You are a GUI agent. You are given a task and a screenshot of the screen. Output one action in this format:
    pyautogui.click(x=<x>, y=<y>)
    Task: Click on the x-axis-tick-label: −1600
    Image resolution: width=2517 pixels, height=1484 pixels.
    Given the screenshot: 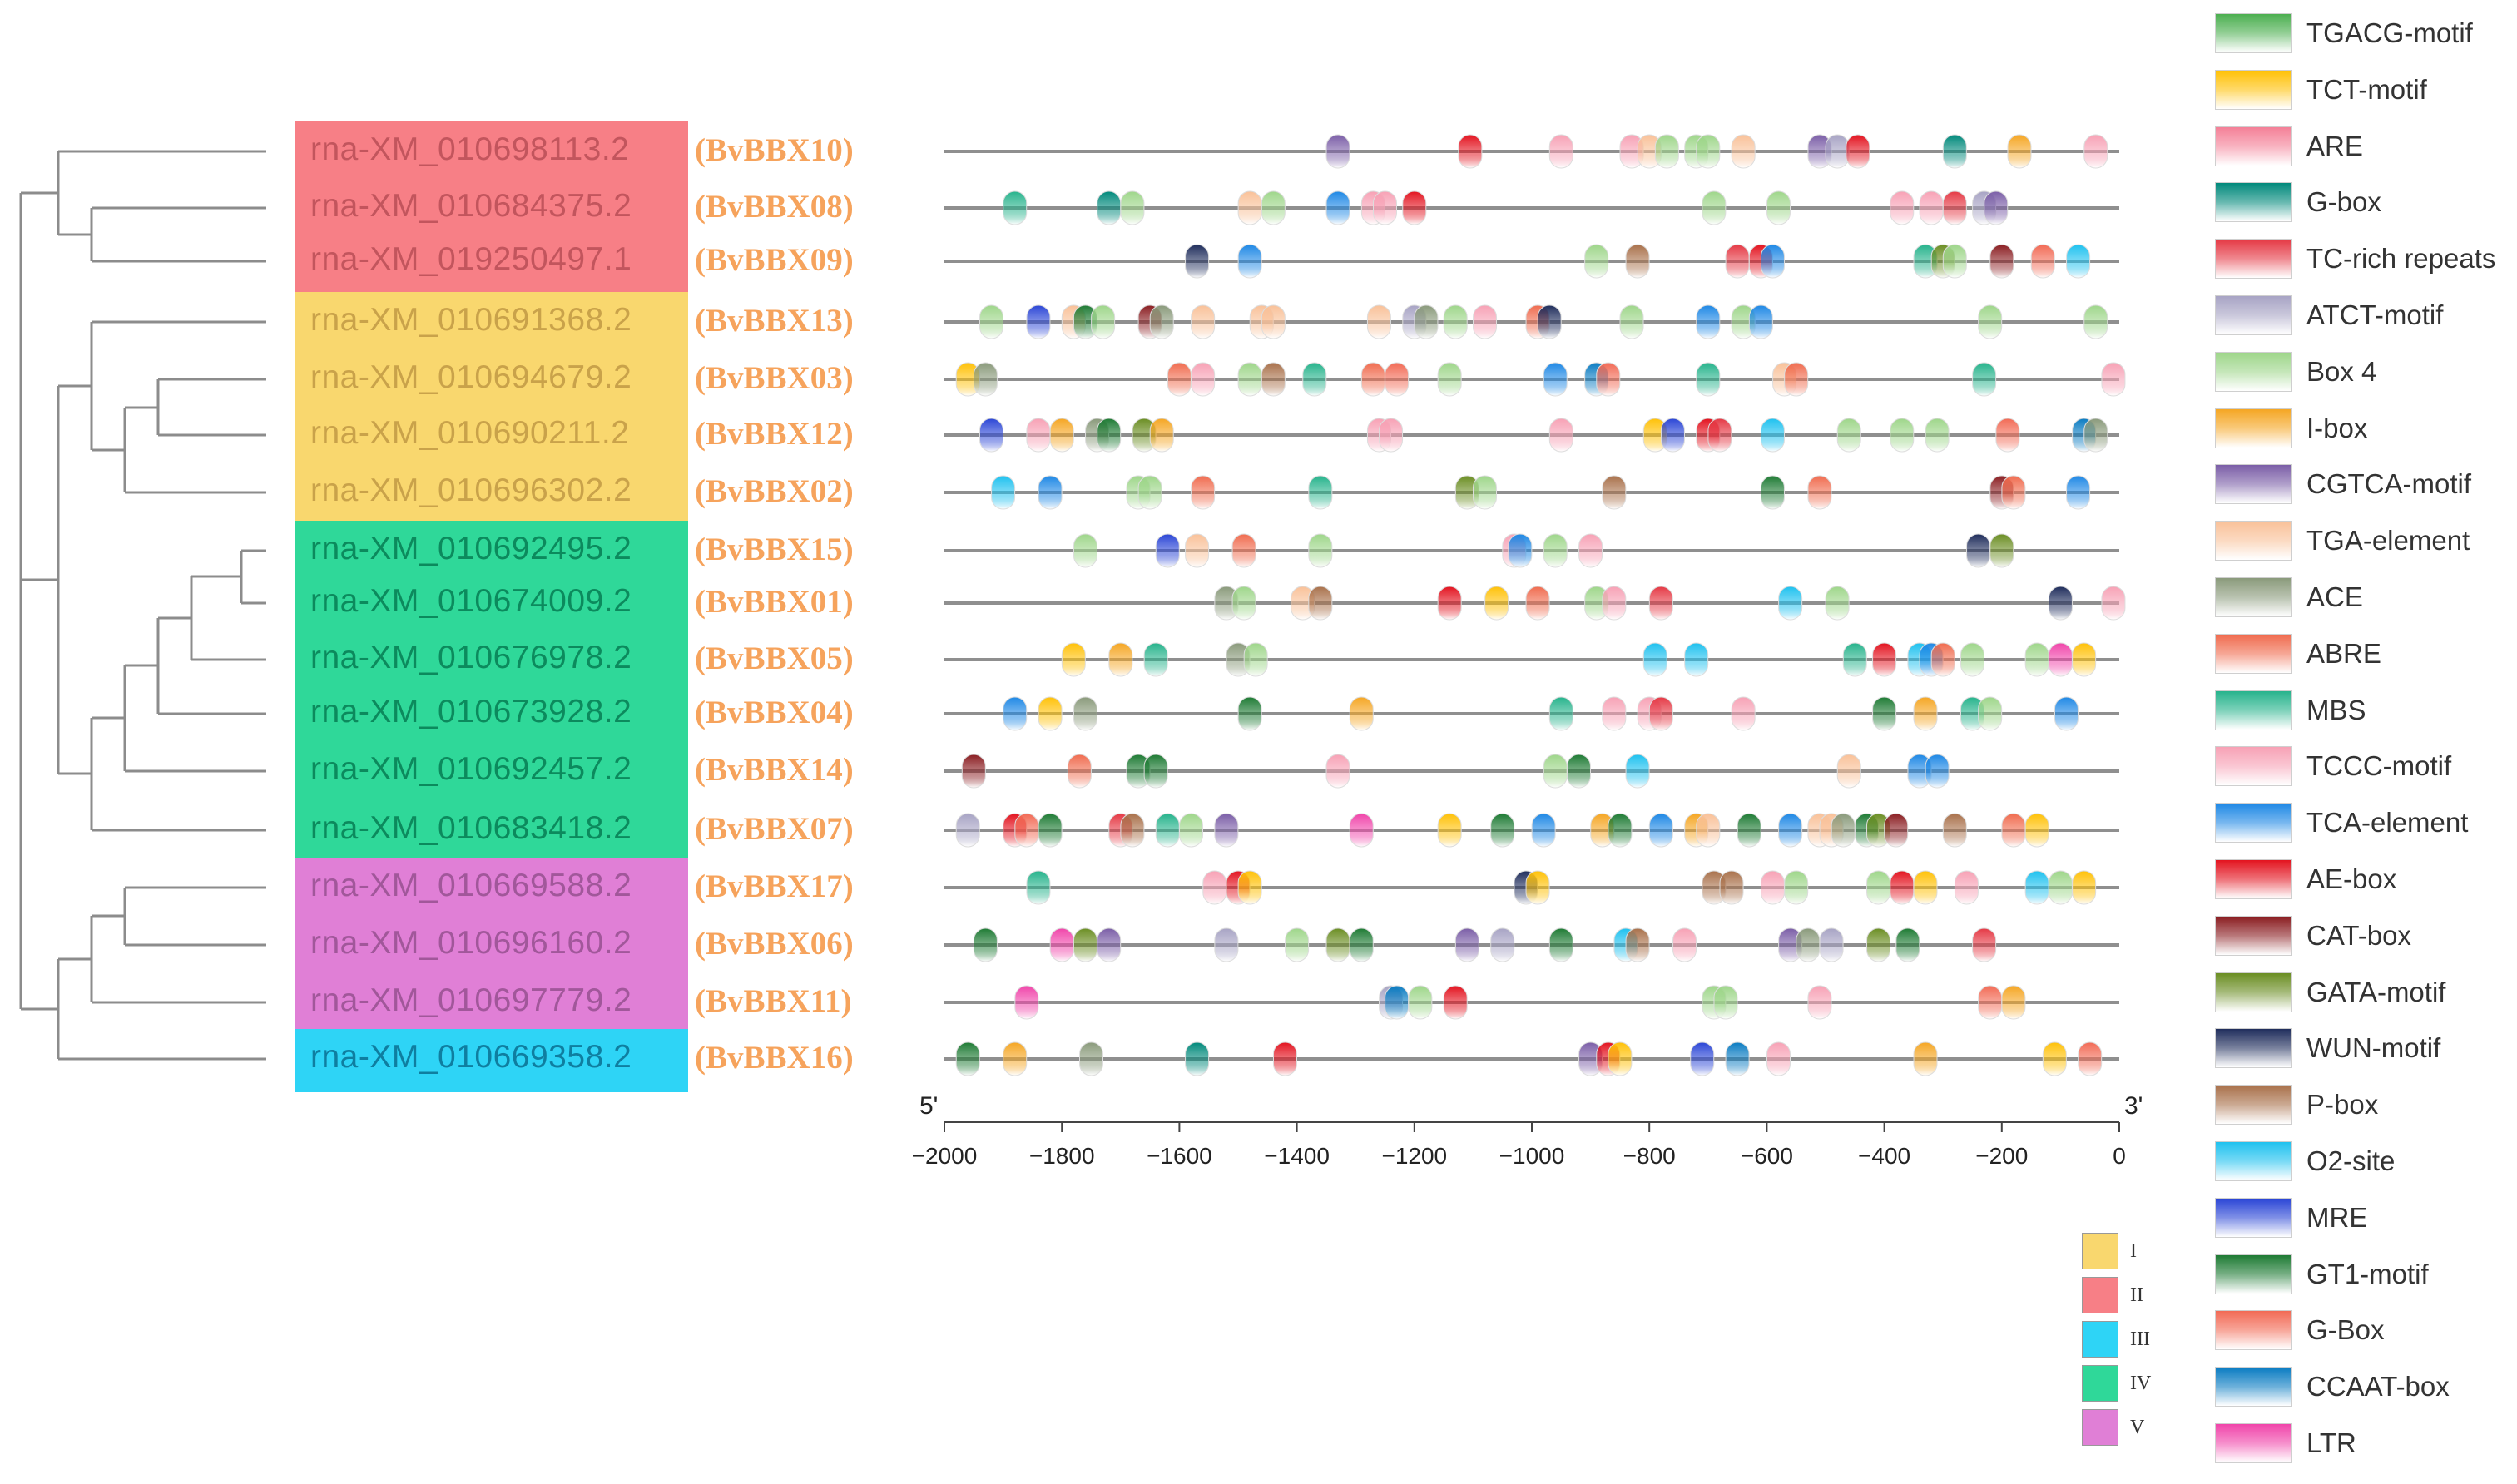 What is the action you would take?
    pyautogui.click(x=1179, y=1156)
    